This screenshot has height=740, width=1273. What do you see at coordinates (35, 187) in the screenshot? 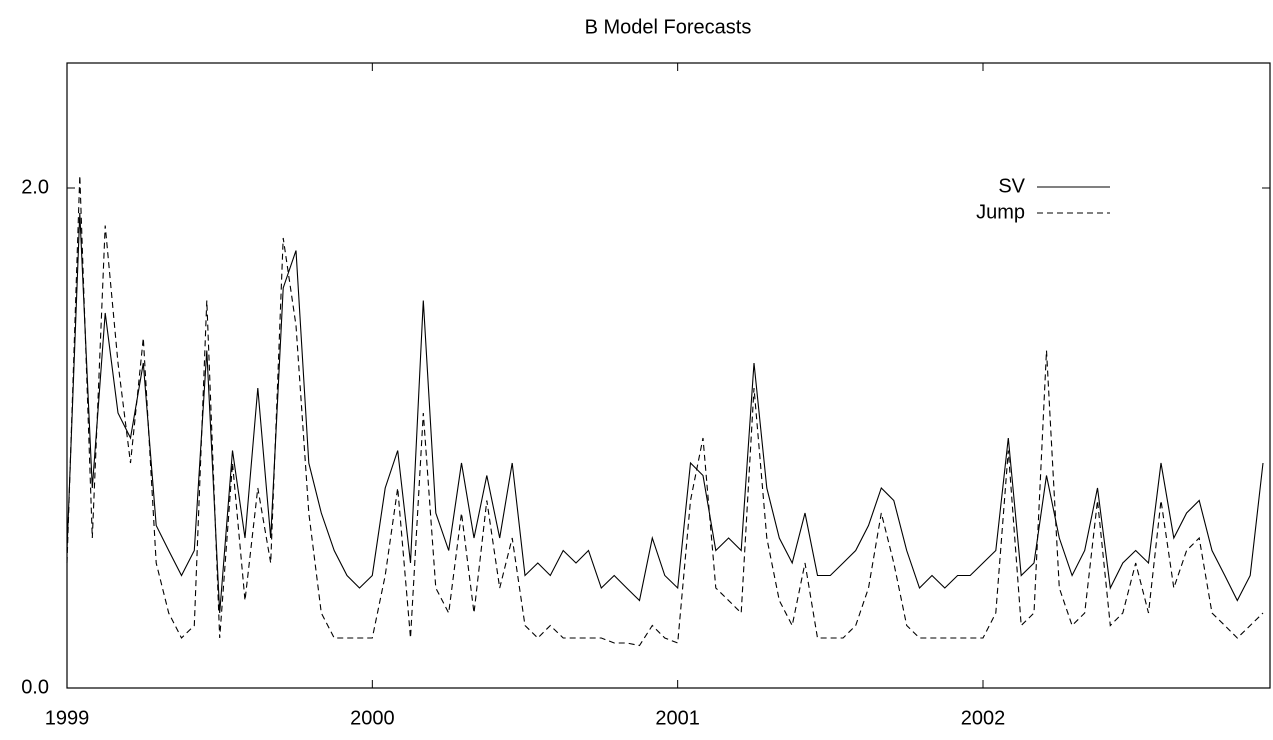
I see `y-tick-label: 2.0` at bounding box center [35, 187].